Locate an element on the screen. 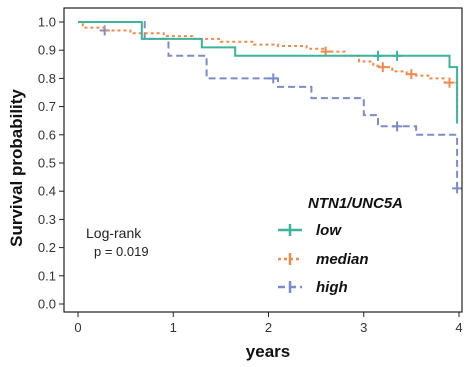  x-axis-title: years is located at coordinates (268, 351).